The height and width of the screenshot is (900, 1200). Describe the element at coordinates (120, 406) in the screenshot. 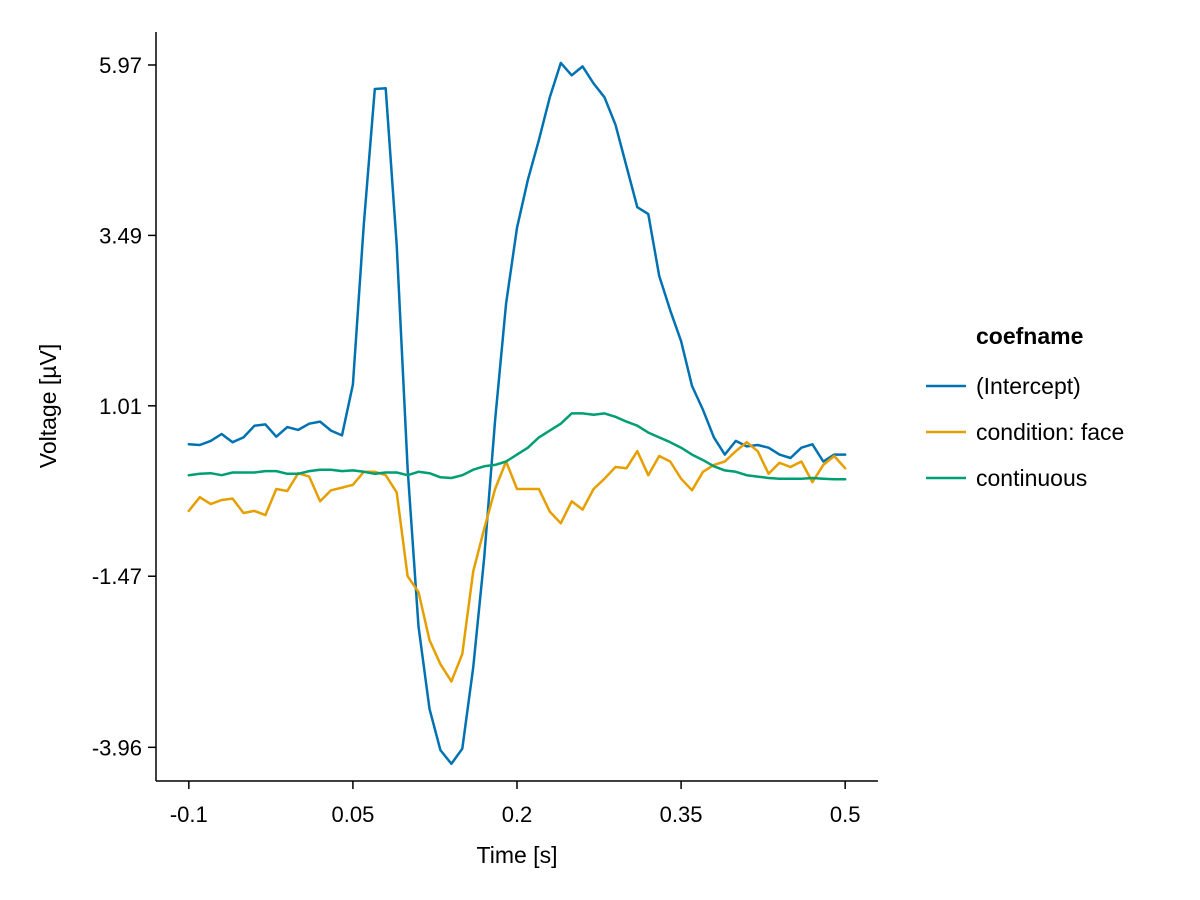

I see `y-tick-label: 1.01` at that location.